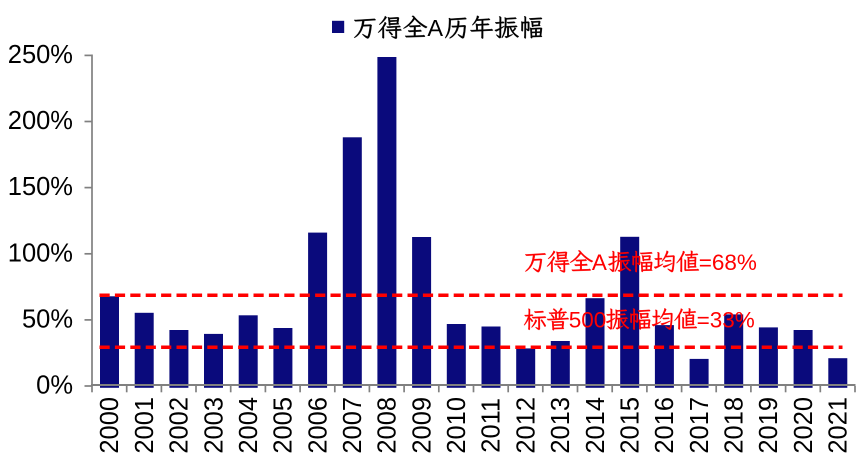  What do you see at coordinates (318, 425) in the screenshot?
I see `svg-text: 2006` at bounding box center [318, 425].